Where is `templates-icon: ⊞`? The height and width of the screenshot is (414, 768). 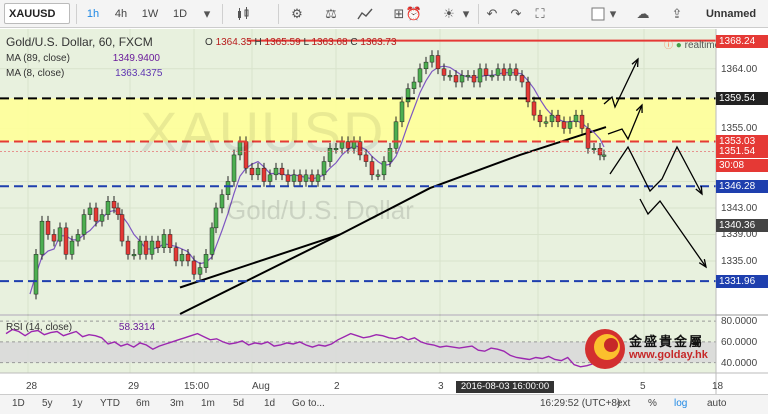 templates-icon: ⊞ is located at coordinates (399, 13).